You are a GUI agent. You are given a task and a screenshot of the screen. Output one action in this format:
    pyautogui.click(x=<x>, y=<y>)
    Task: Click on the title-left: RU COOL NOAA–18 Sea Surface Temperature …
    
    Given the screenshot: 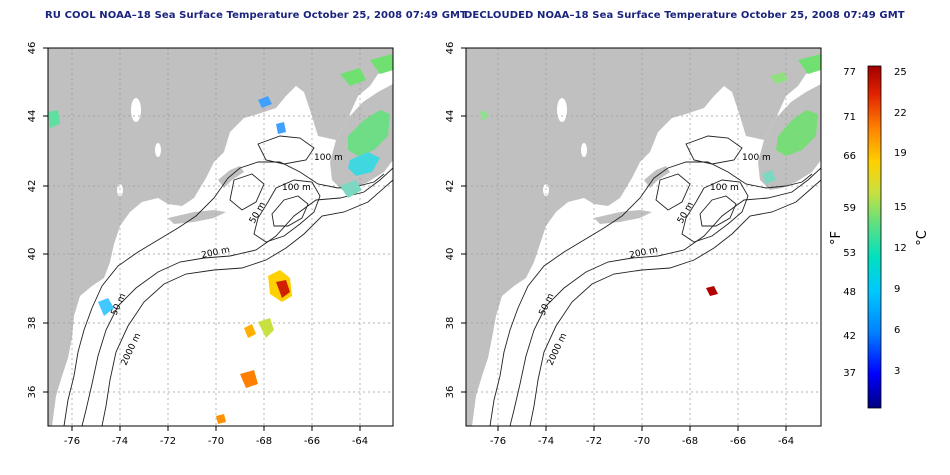 What is the action you would take?
    pyautogui.click(x=256, y=15)
    